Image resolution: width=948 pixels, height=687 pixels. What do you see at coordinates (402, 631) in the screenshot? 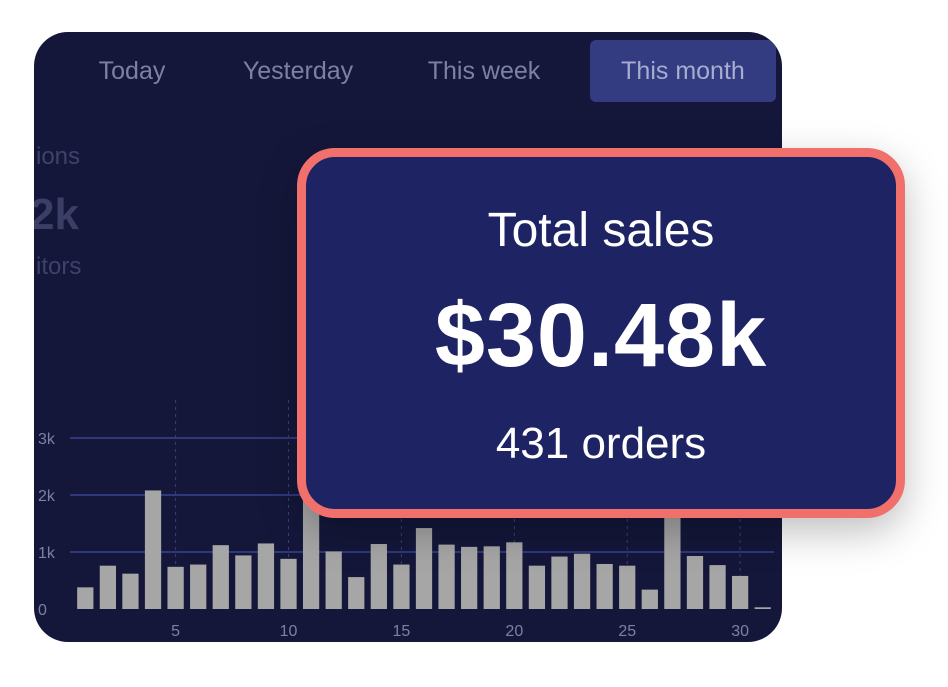
I see `x-tick-label: 15` at bounding box center [402, 631].